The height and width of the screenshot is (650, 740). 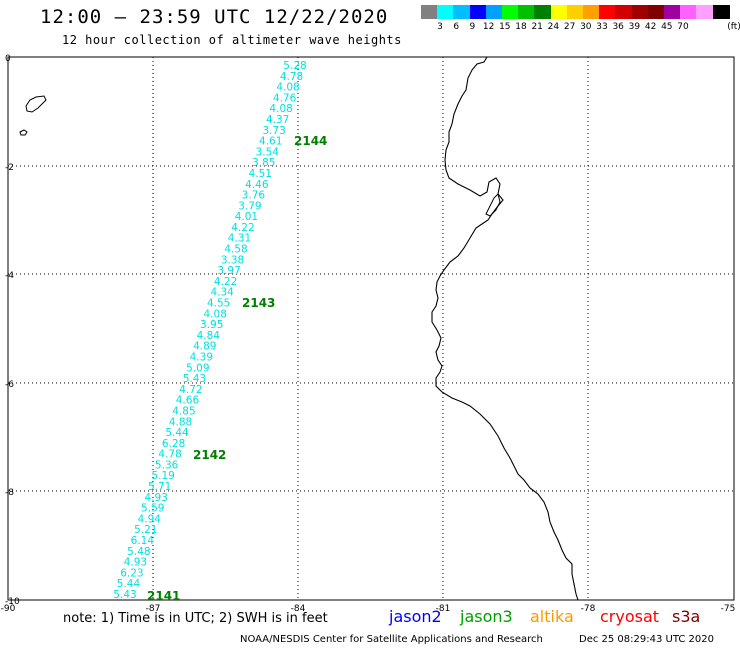 I want to click on y-tick-label: -6, so click(x=9, y=385).